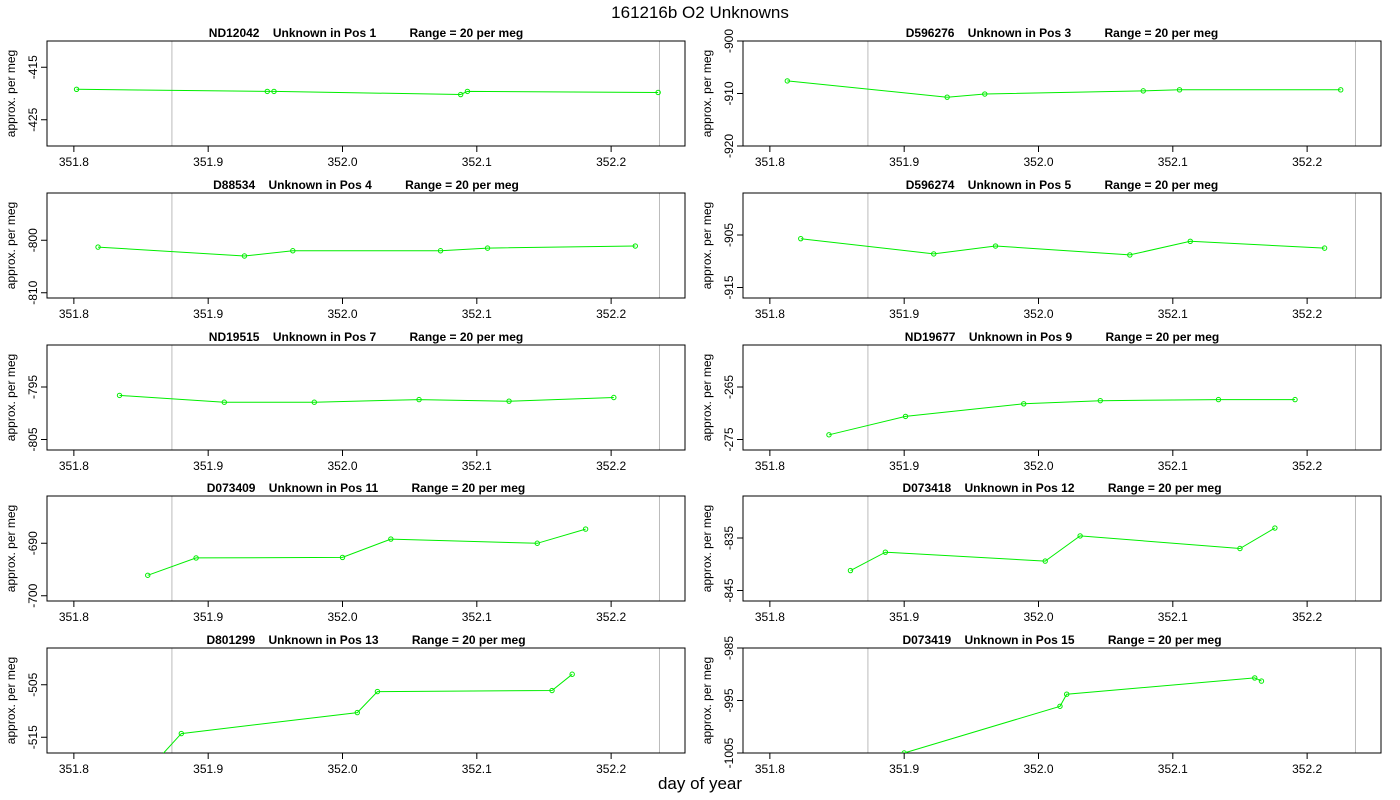 This screenshot has height=800, width=1400. I want to click on x-axis-label: day of year, so click(700, 783).